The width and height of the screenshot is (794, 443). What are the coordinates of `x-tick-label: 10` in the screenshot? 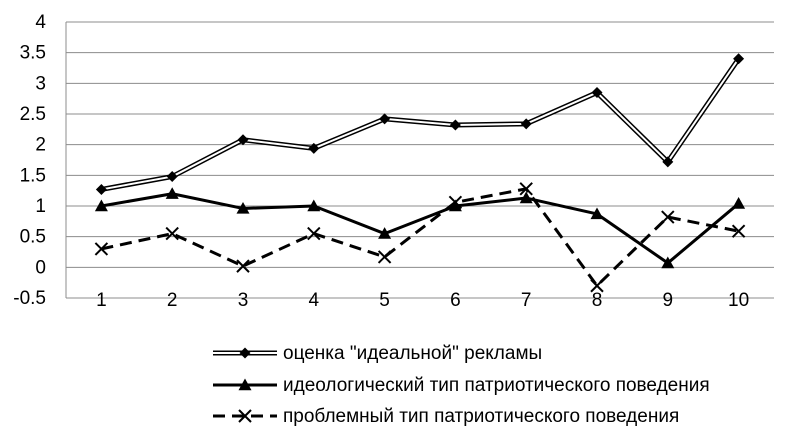 It's located at (738, 300).